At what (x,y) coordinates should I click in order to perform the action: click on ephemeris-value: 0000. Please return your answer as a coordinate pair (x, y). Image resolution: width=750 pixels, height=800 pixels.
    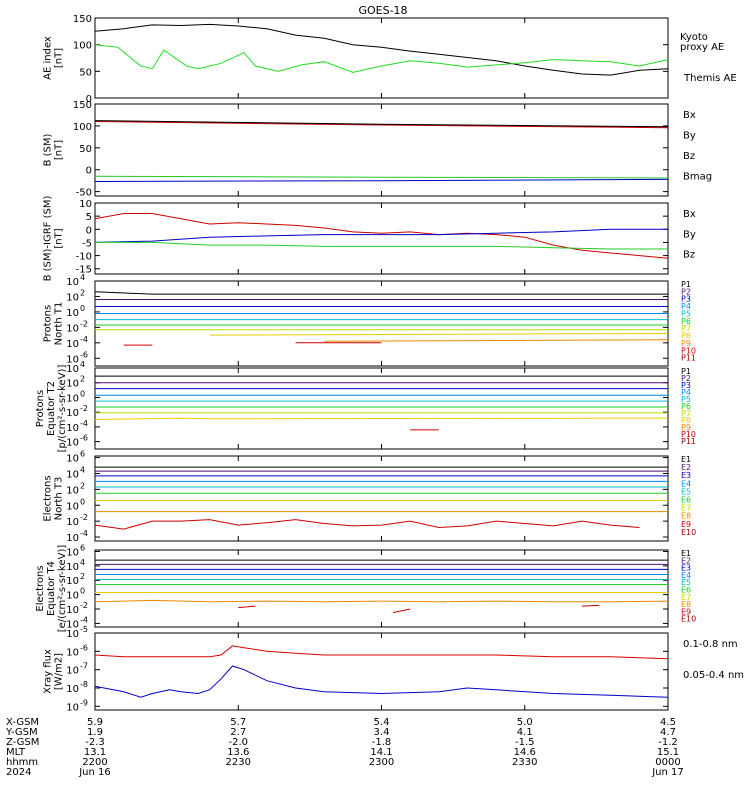
    Looking at the image, I should click on (667, 762).